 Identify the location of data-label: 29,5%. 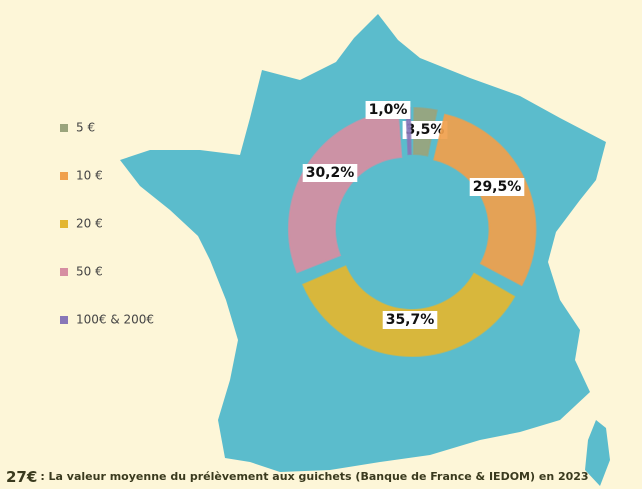
(497, 187).